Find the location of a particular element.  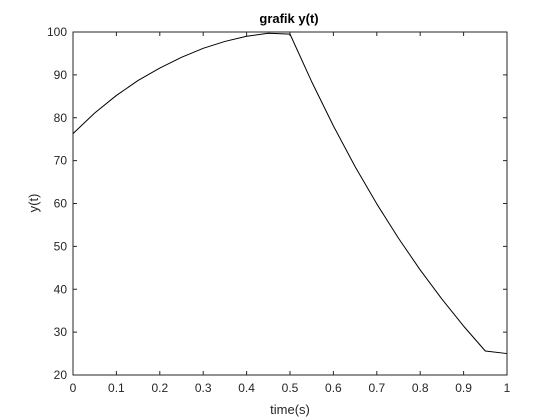

y-tick-label: 30 is located at coordinates (61, 332).